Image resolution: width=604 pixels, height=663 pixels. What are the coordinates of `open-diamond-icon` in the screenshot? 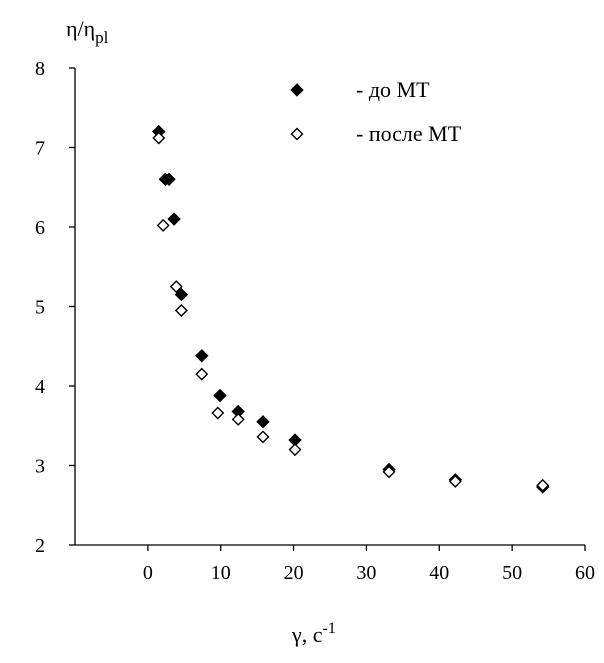 It's located at (297, 134).